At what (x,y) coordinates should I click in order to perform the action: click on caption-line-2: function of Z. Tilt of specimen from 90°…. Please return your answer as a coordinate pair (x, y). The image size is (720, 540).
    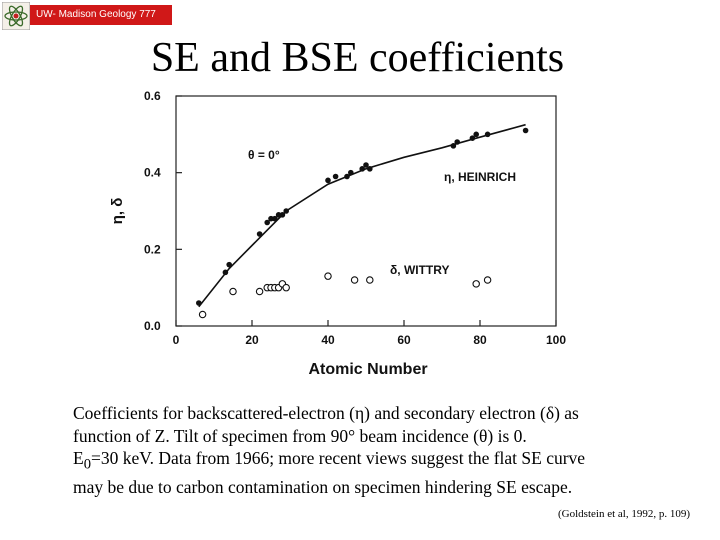
    Looking at the image, I should click on (300, 435).